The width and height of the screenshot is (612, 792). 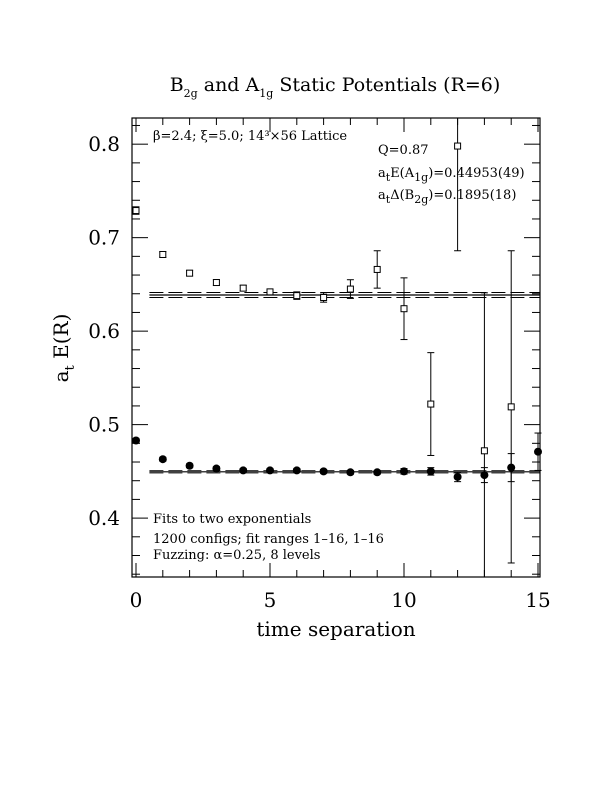 I want to click on x-tick-label: 10, so click(x=403, y=600).